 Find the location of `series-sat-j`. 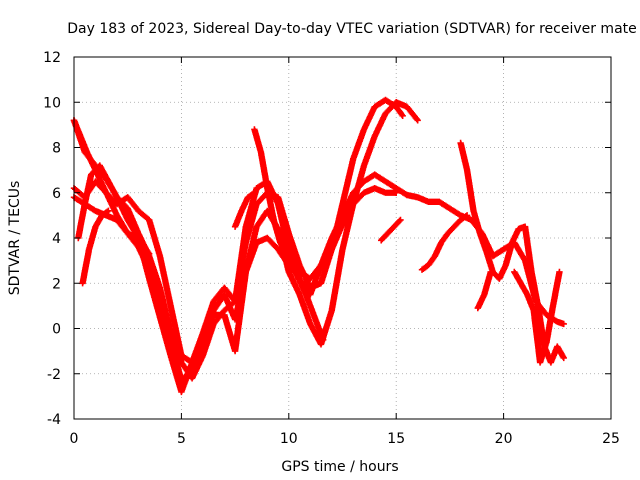

series-sat-j is located at coordinates (444, 242).